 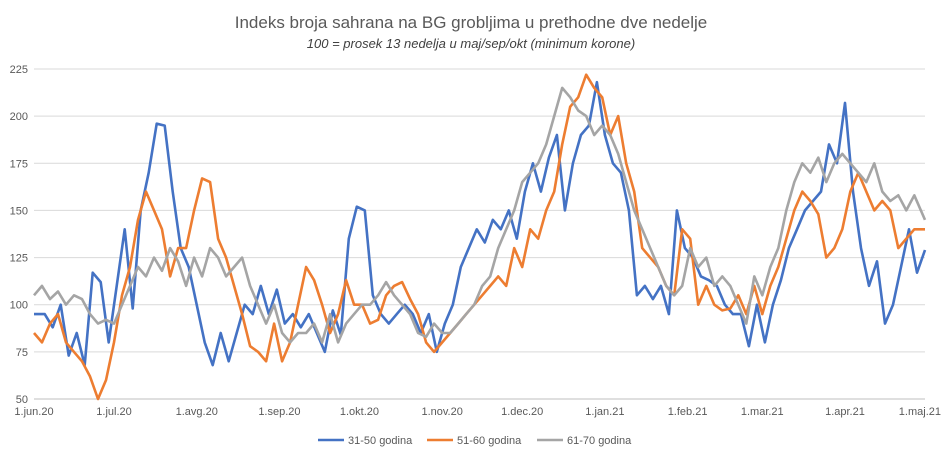 What do you see at coordinates (599, 441) in the screenshot?
I see `legend-label: 61-70 godina` at bounding box center [599, 441].